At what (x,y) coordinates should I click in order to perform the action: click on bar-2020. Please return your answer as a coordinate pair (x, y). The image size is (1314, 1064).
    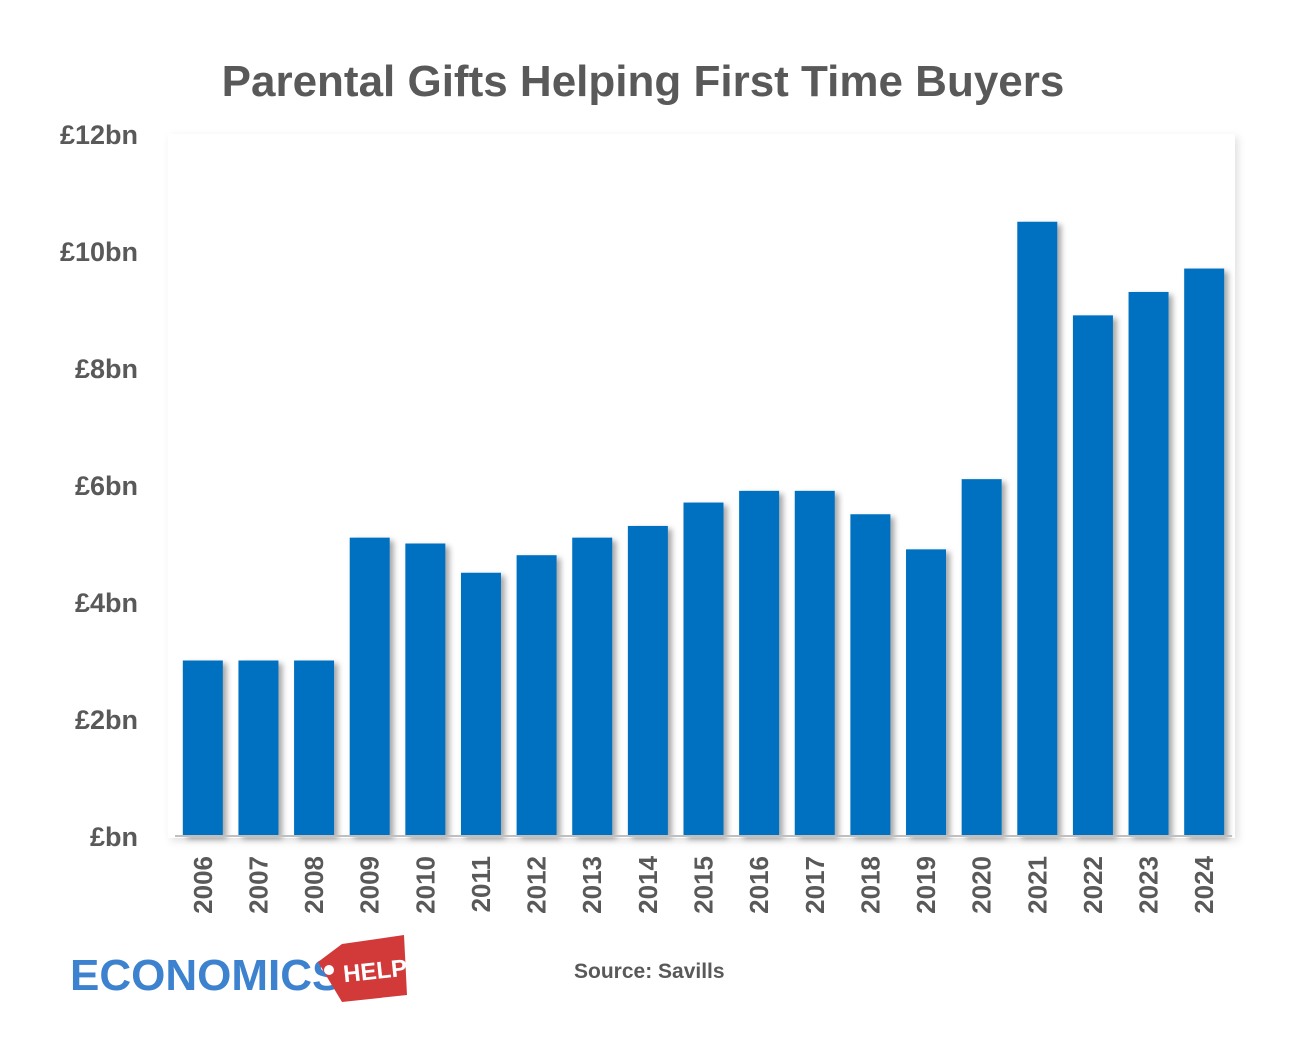
    Looking at the image, I should click on (981, 657).